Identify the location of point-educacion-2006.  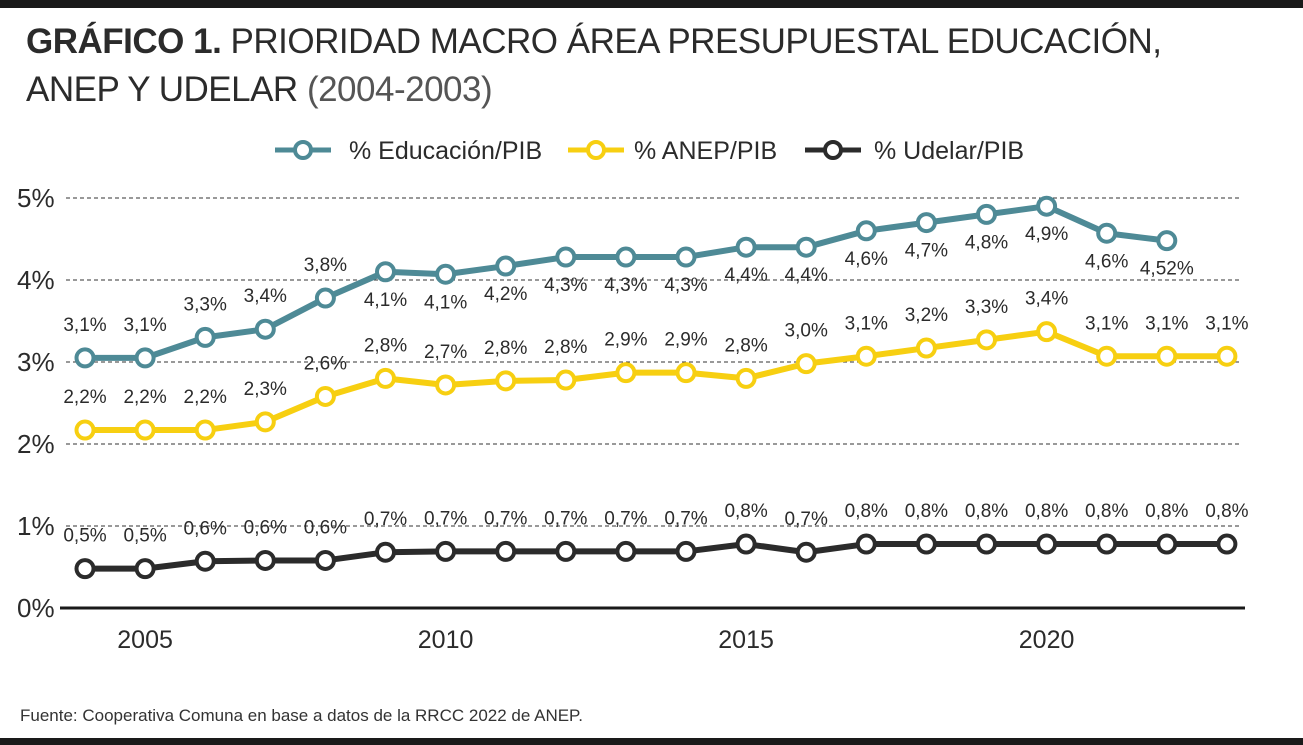
(205, 337).